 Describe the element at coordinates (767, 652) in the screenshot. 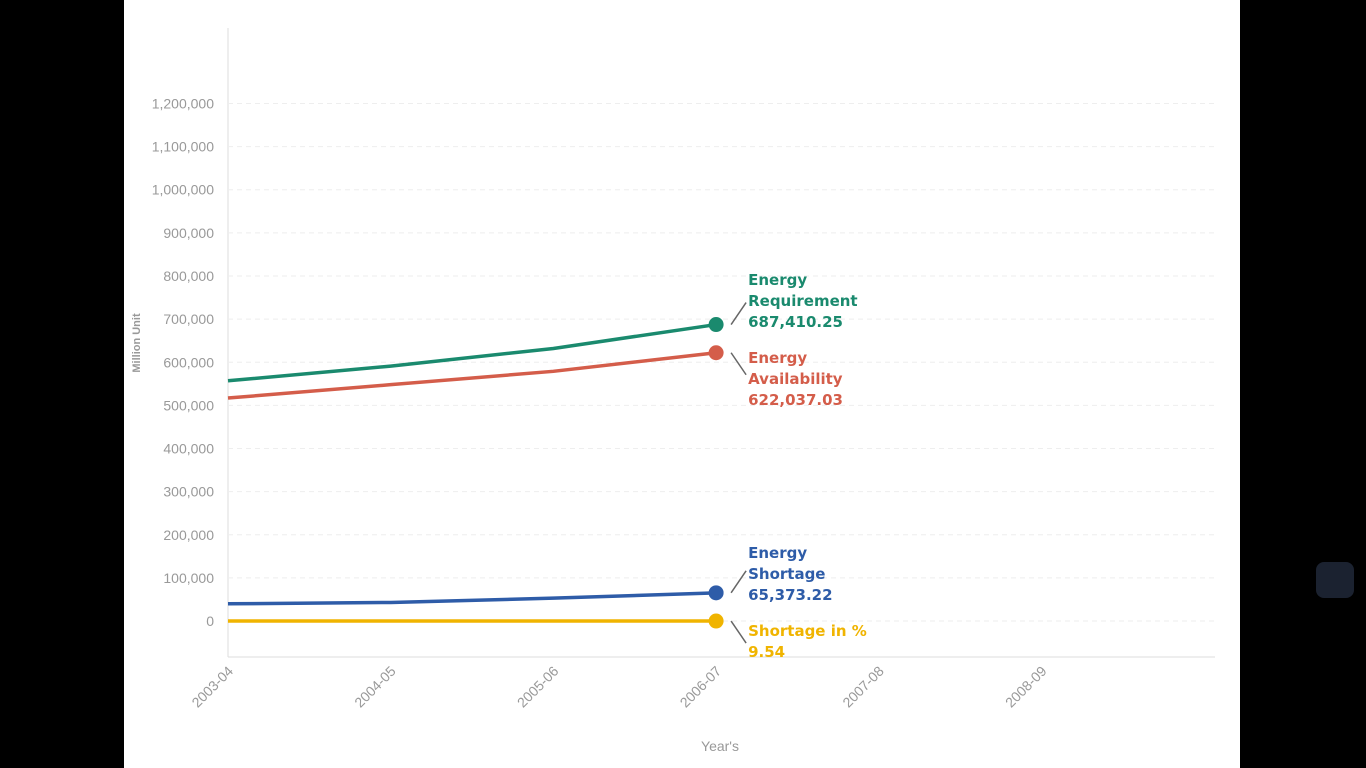

I see `value-label: 9.54` at that location.